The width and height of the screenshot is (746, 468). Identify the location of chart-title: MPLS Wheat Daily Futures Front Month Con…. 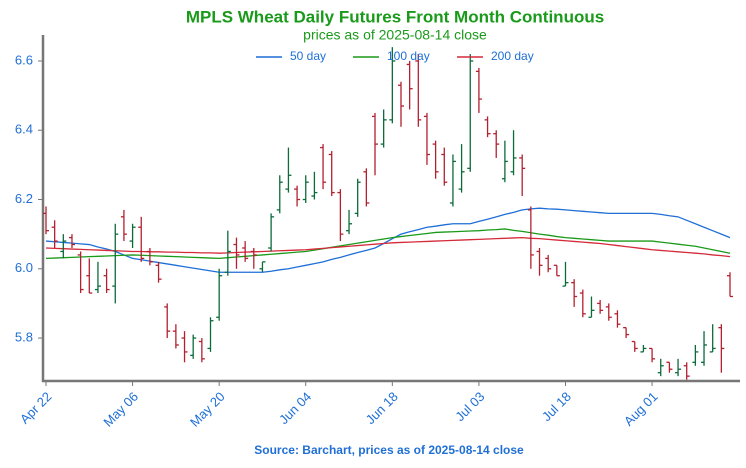
(395, 16).